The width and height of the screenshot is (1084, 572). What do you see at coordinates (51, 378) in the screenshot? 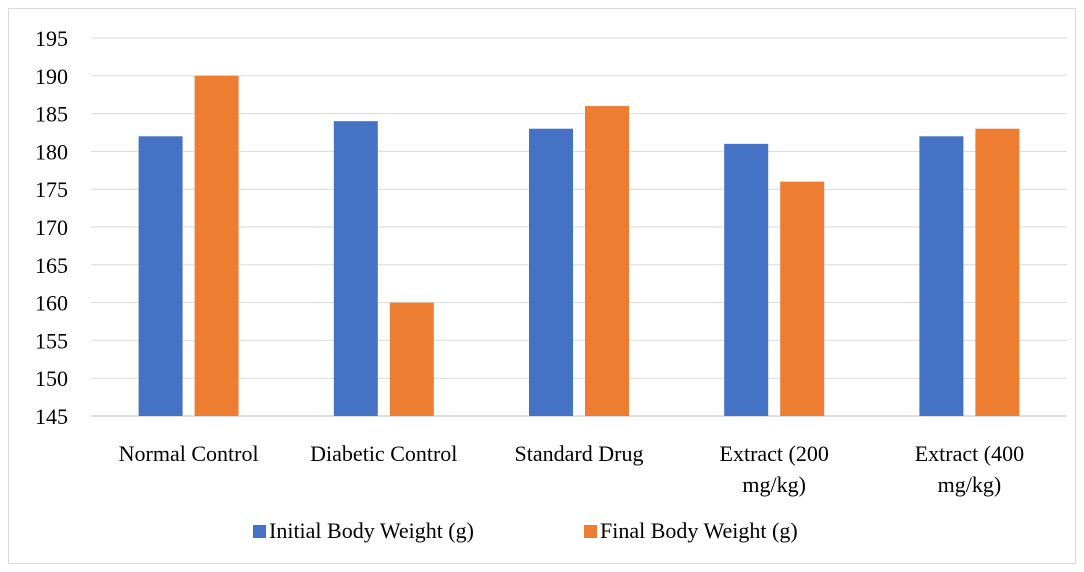
I see `y-tick-label: 150` at bounding box center [51, 378].